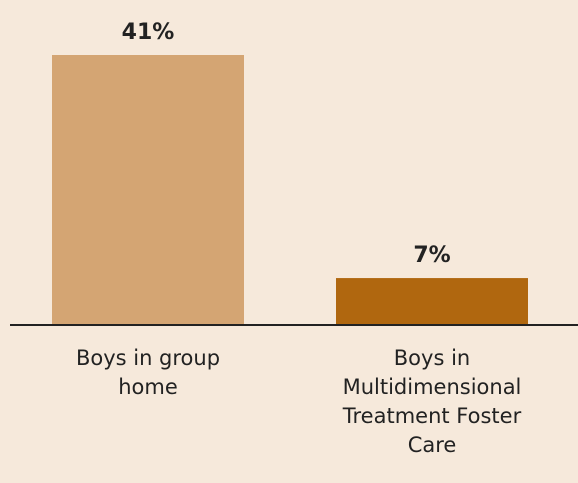  What do you see at coordinates (148, 32) in the screenshot?
I see `value-label: 41%` at bounding box center [148, 32].